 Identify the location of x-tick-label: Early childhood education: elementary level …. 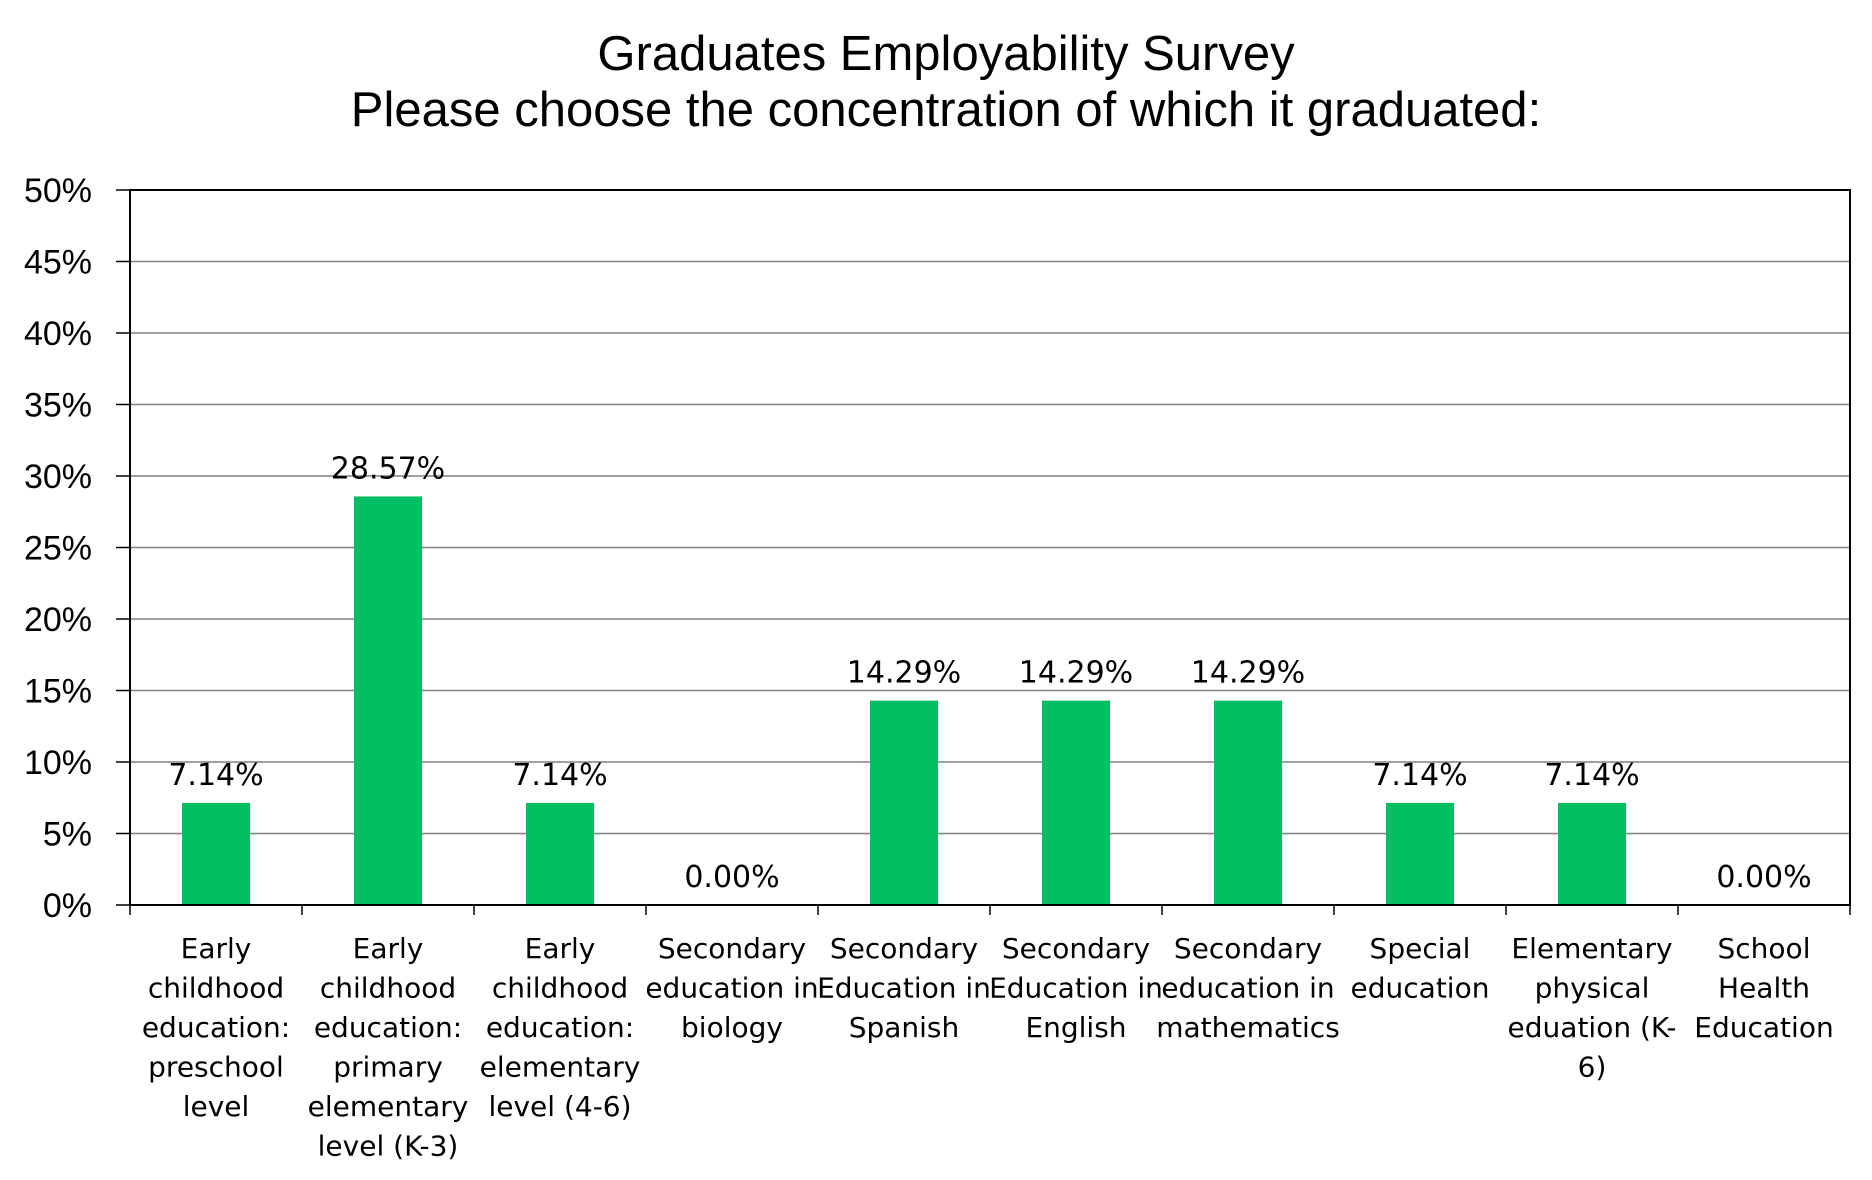
(560, 1027).